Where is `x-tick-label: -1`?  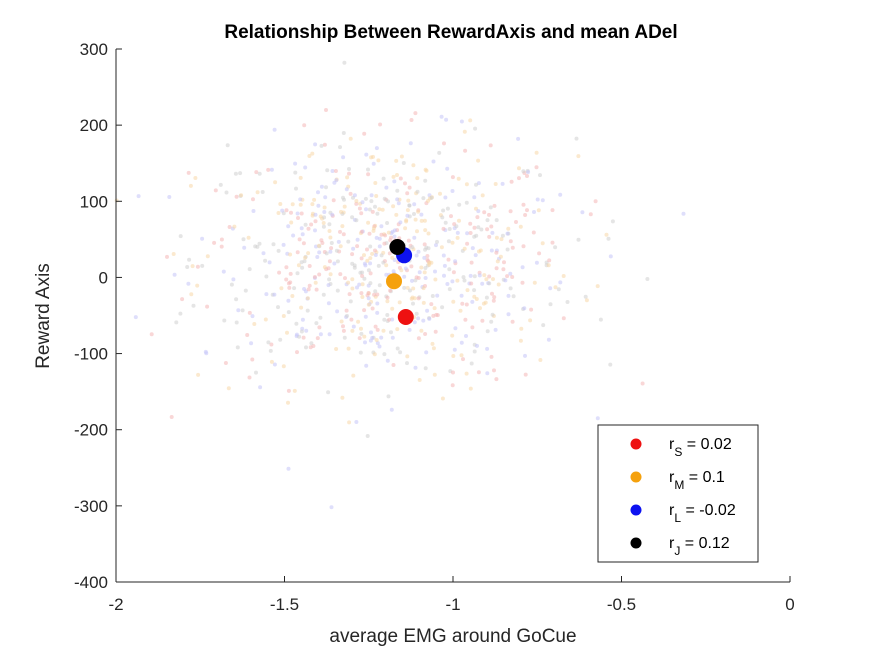
x-tick-label: -1 is located at coordinates (452, 604).